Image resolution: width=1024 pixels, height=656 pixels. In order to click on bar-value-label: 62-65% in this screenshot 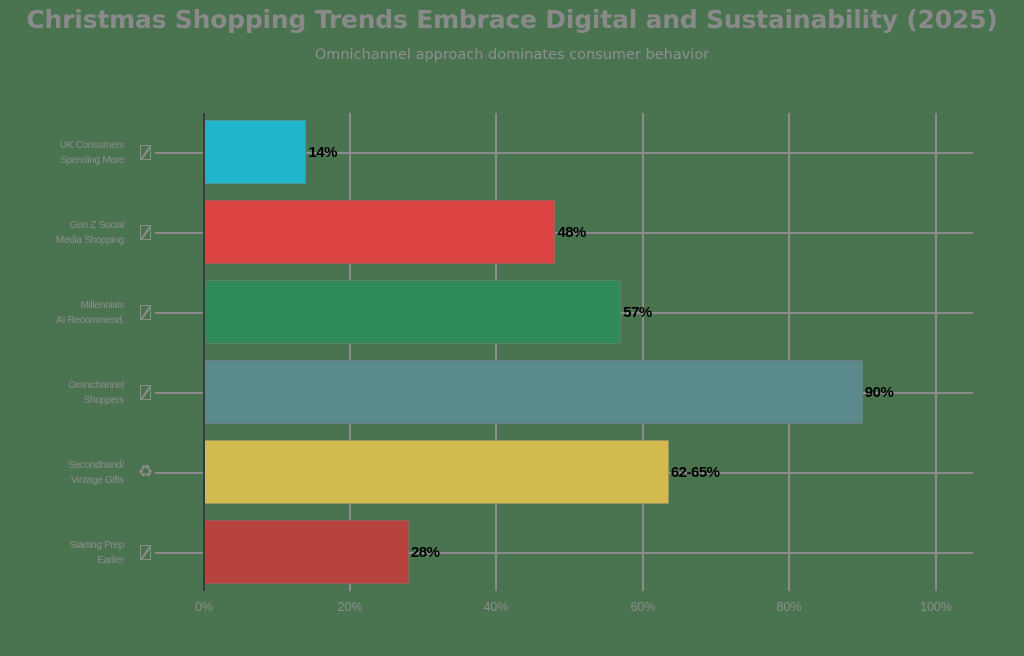, I will do `click(695, 472)`.